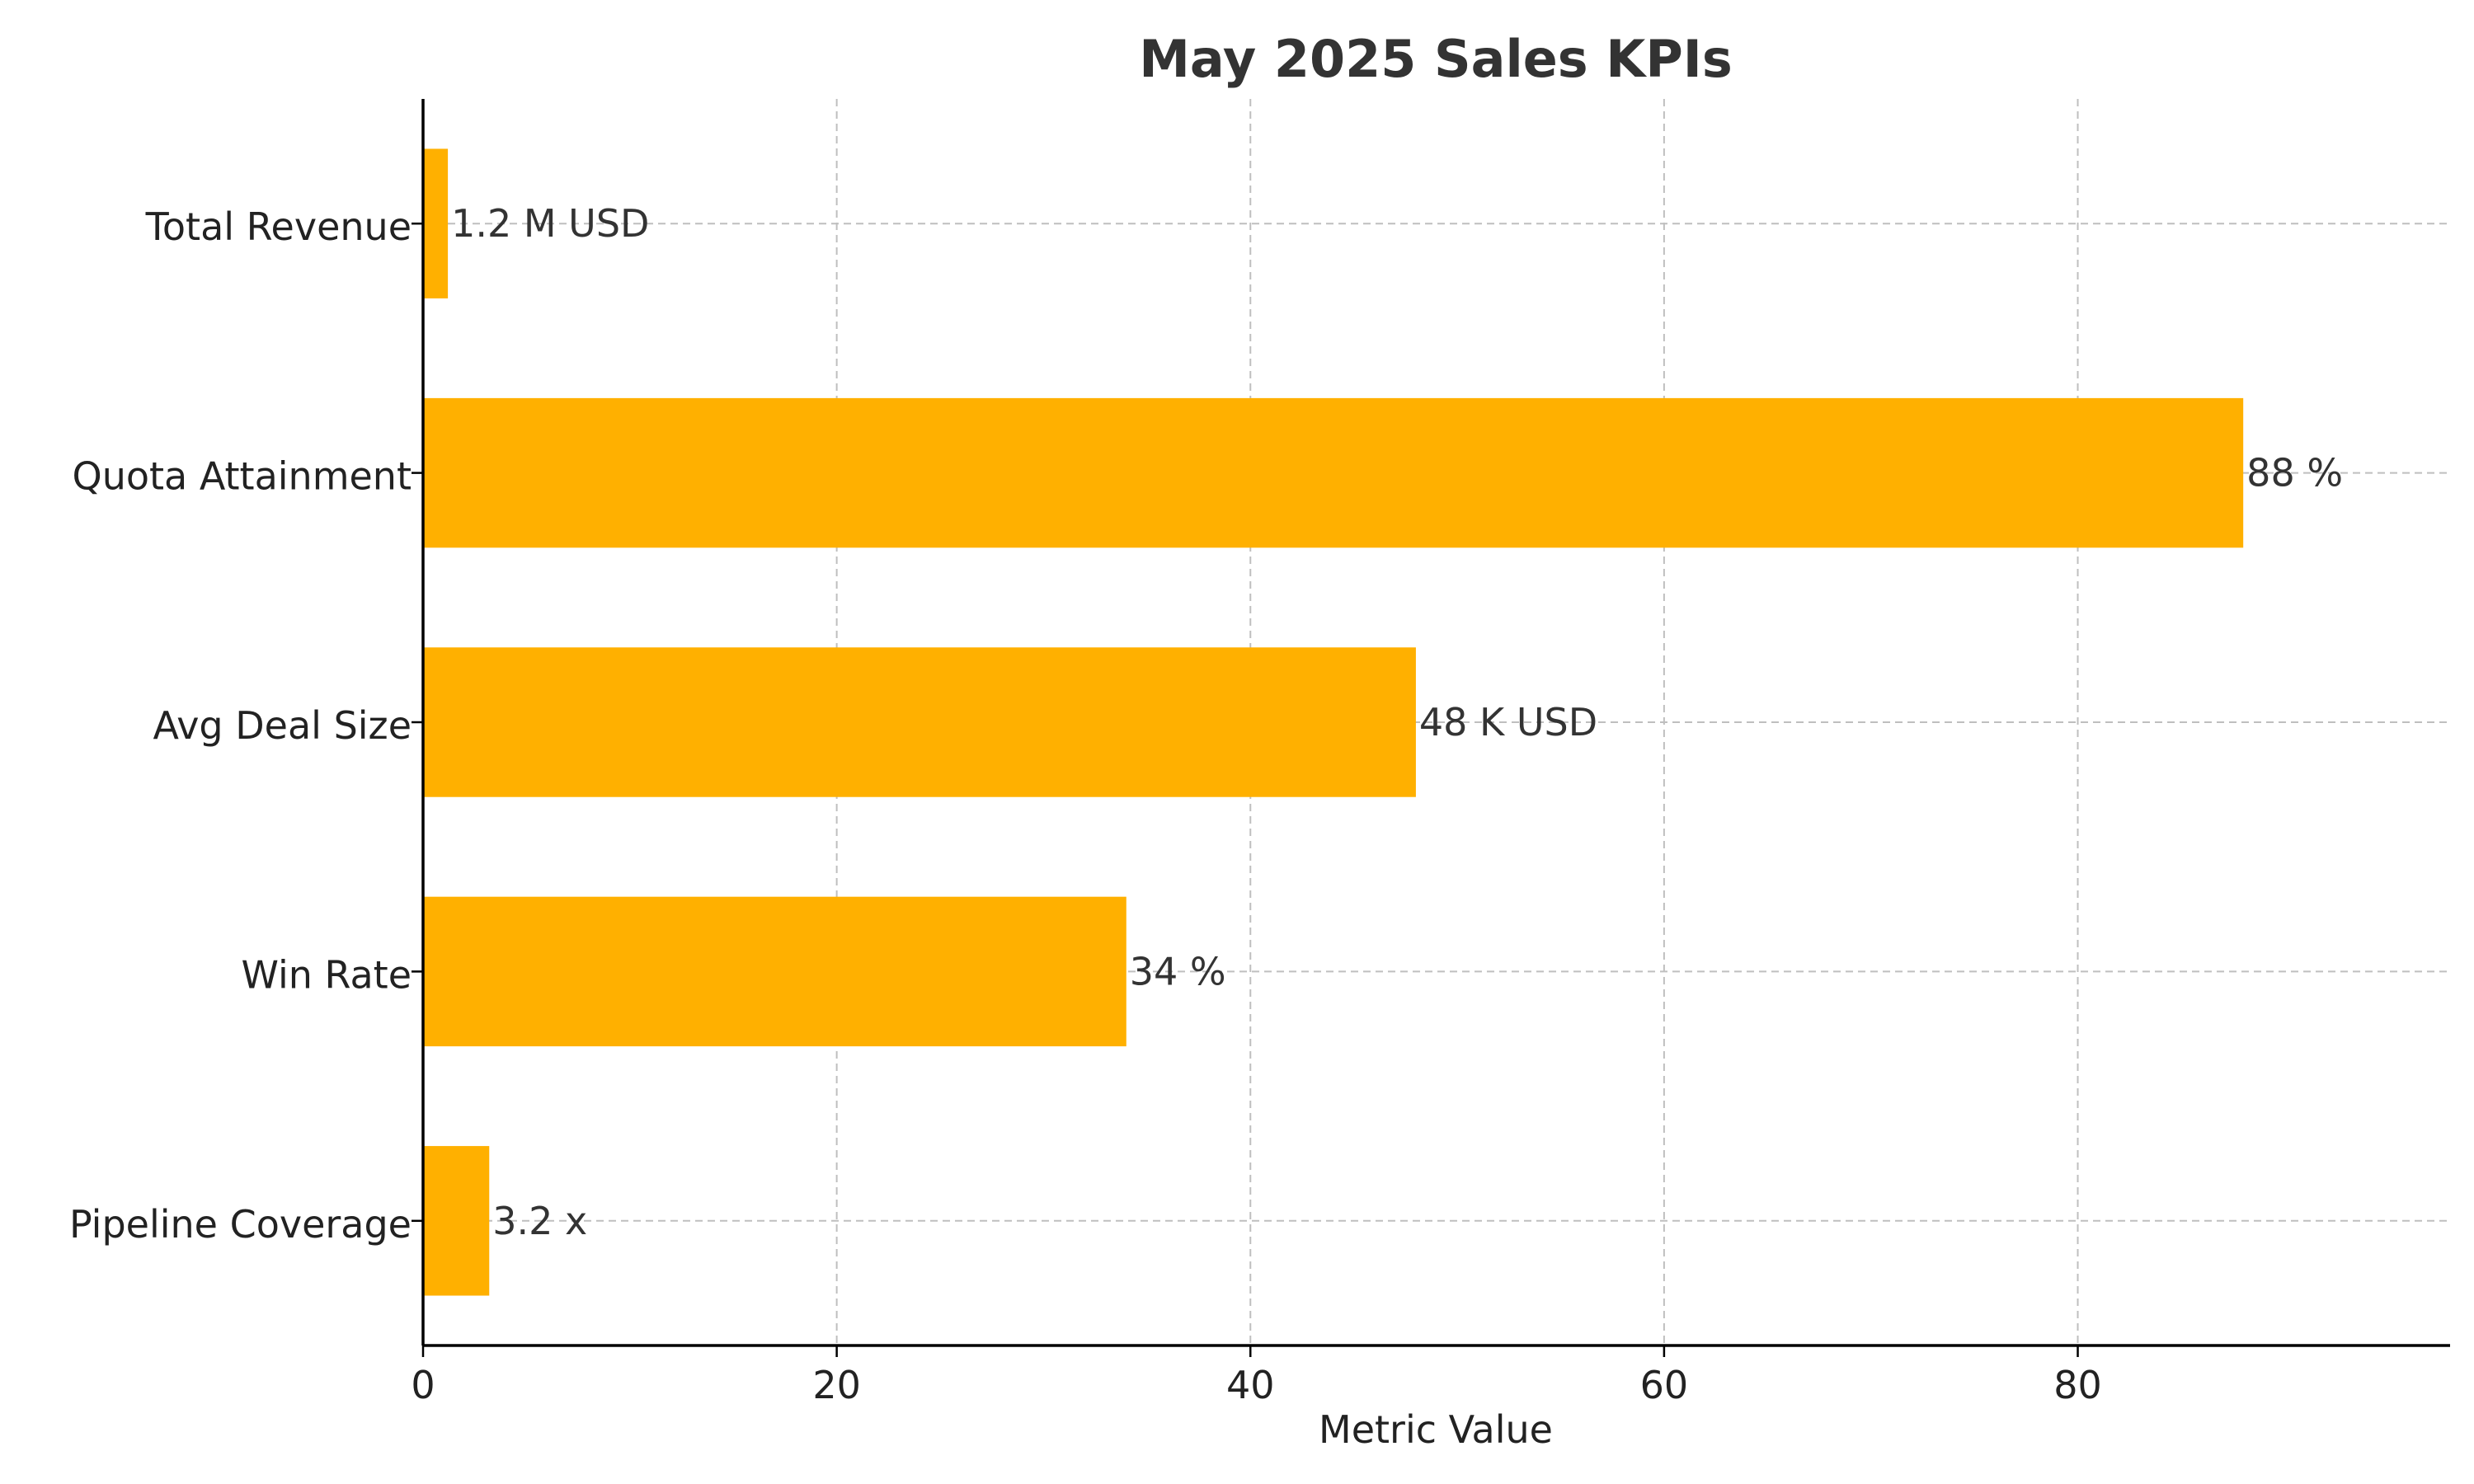 The height and width of the screenshot is (1484, 2474). I want to click on x-axis-label: Metric Value, so click(1436, 1429).